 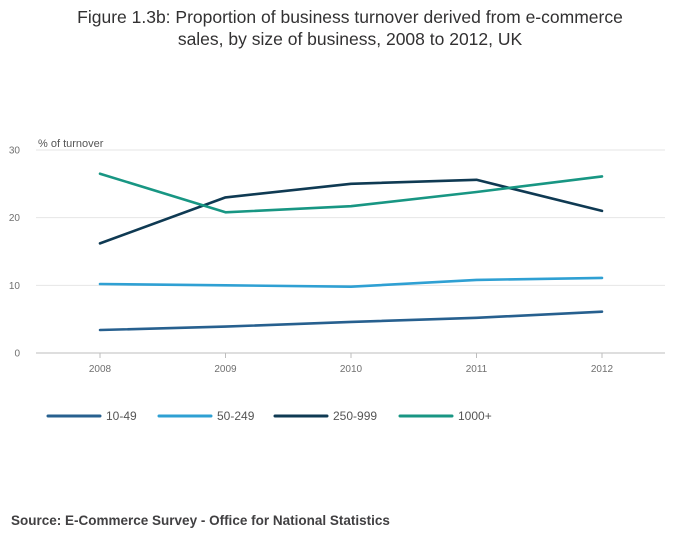 What do you see at coordinates (351, 193) in the screenshot?
I see `series-line-1000+` at bounding box center [351, 193].